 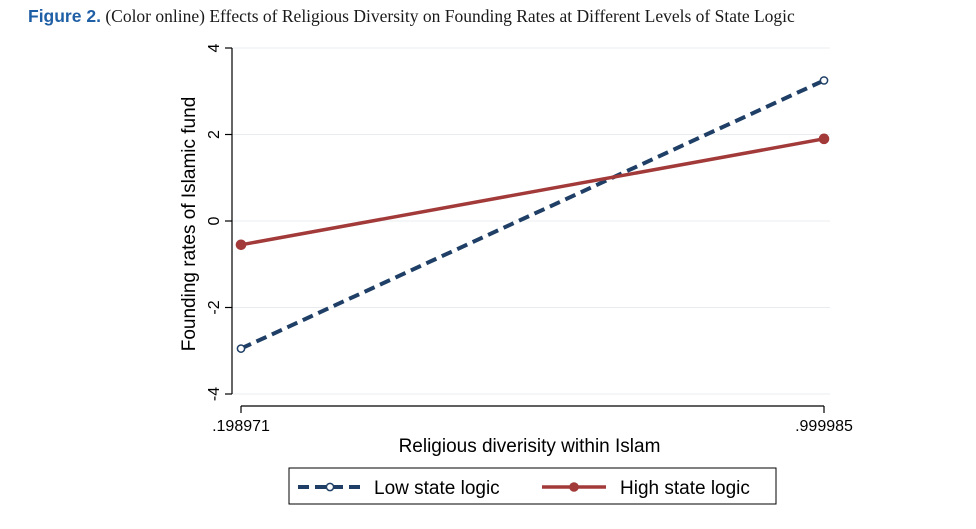 I want to click on y-ticks: -4 -2 0 2 4, so click(x=219, y=222).